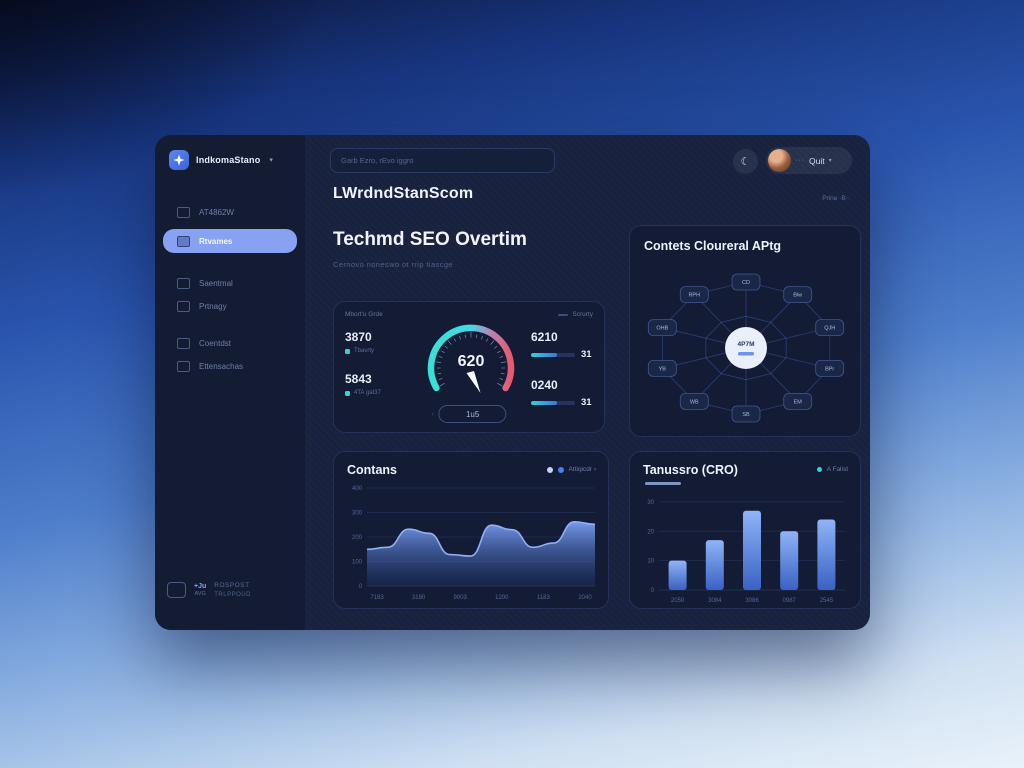 Image resolution: width=1024 pixels, height=768 pixels. Describe the element at coordinates (582, 469) in the screenshot. I see `legend-label: Attiqicdr ›` at that location.